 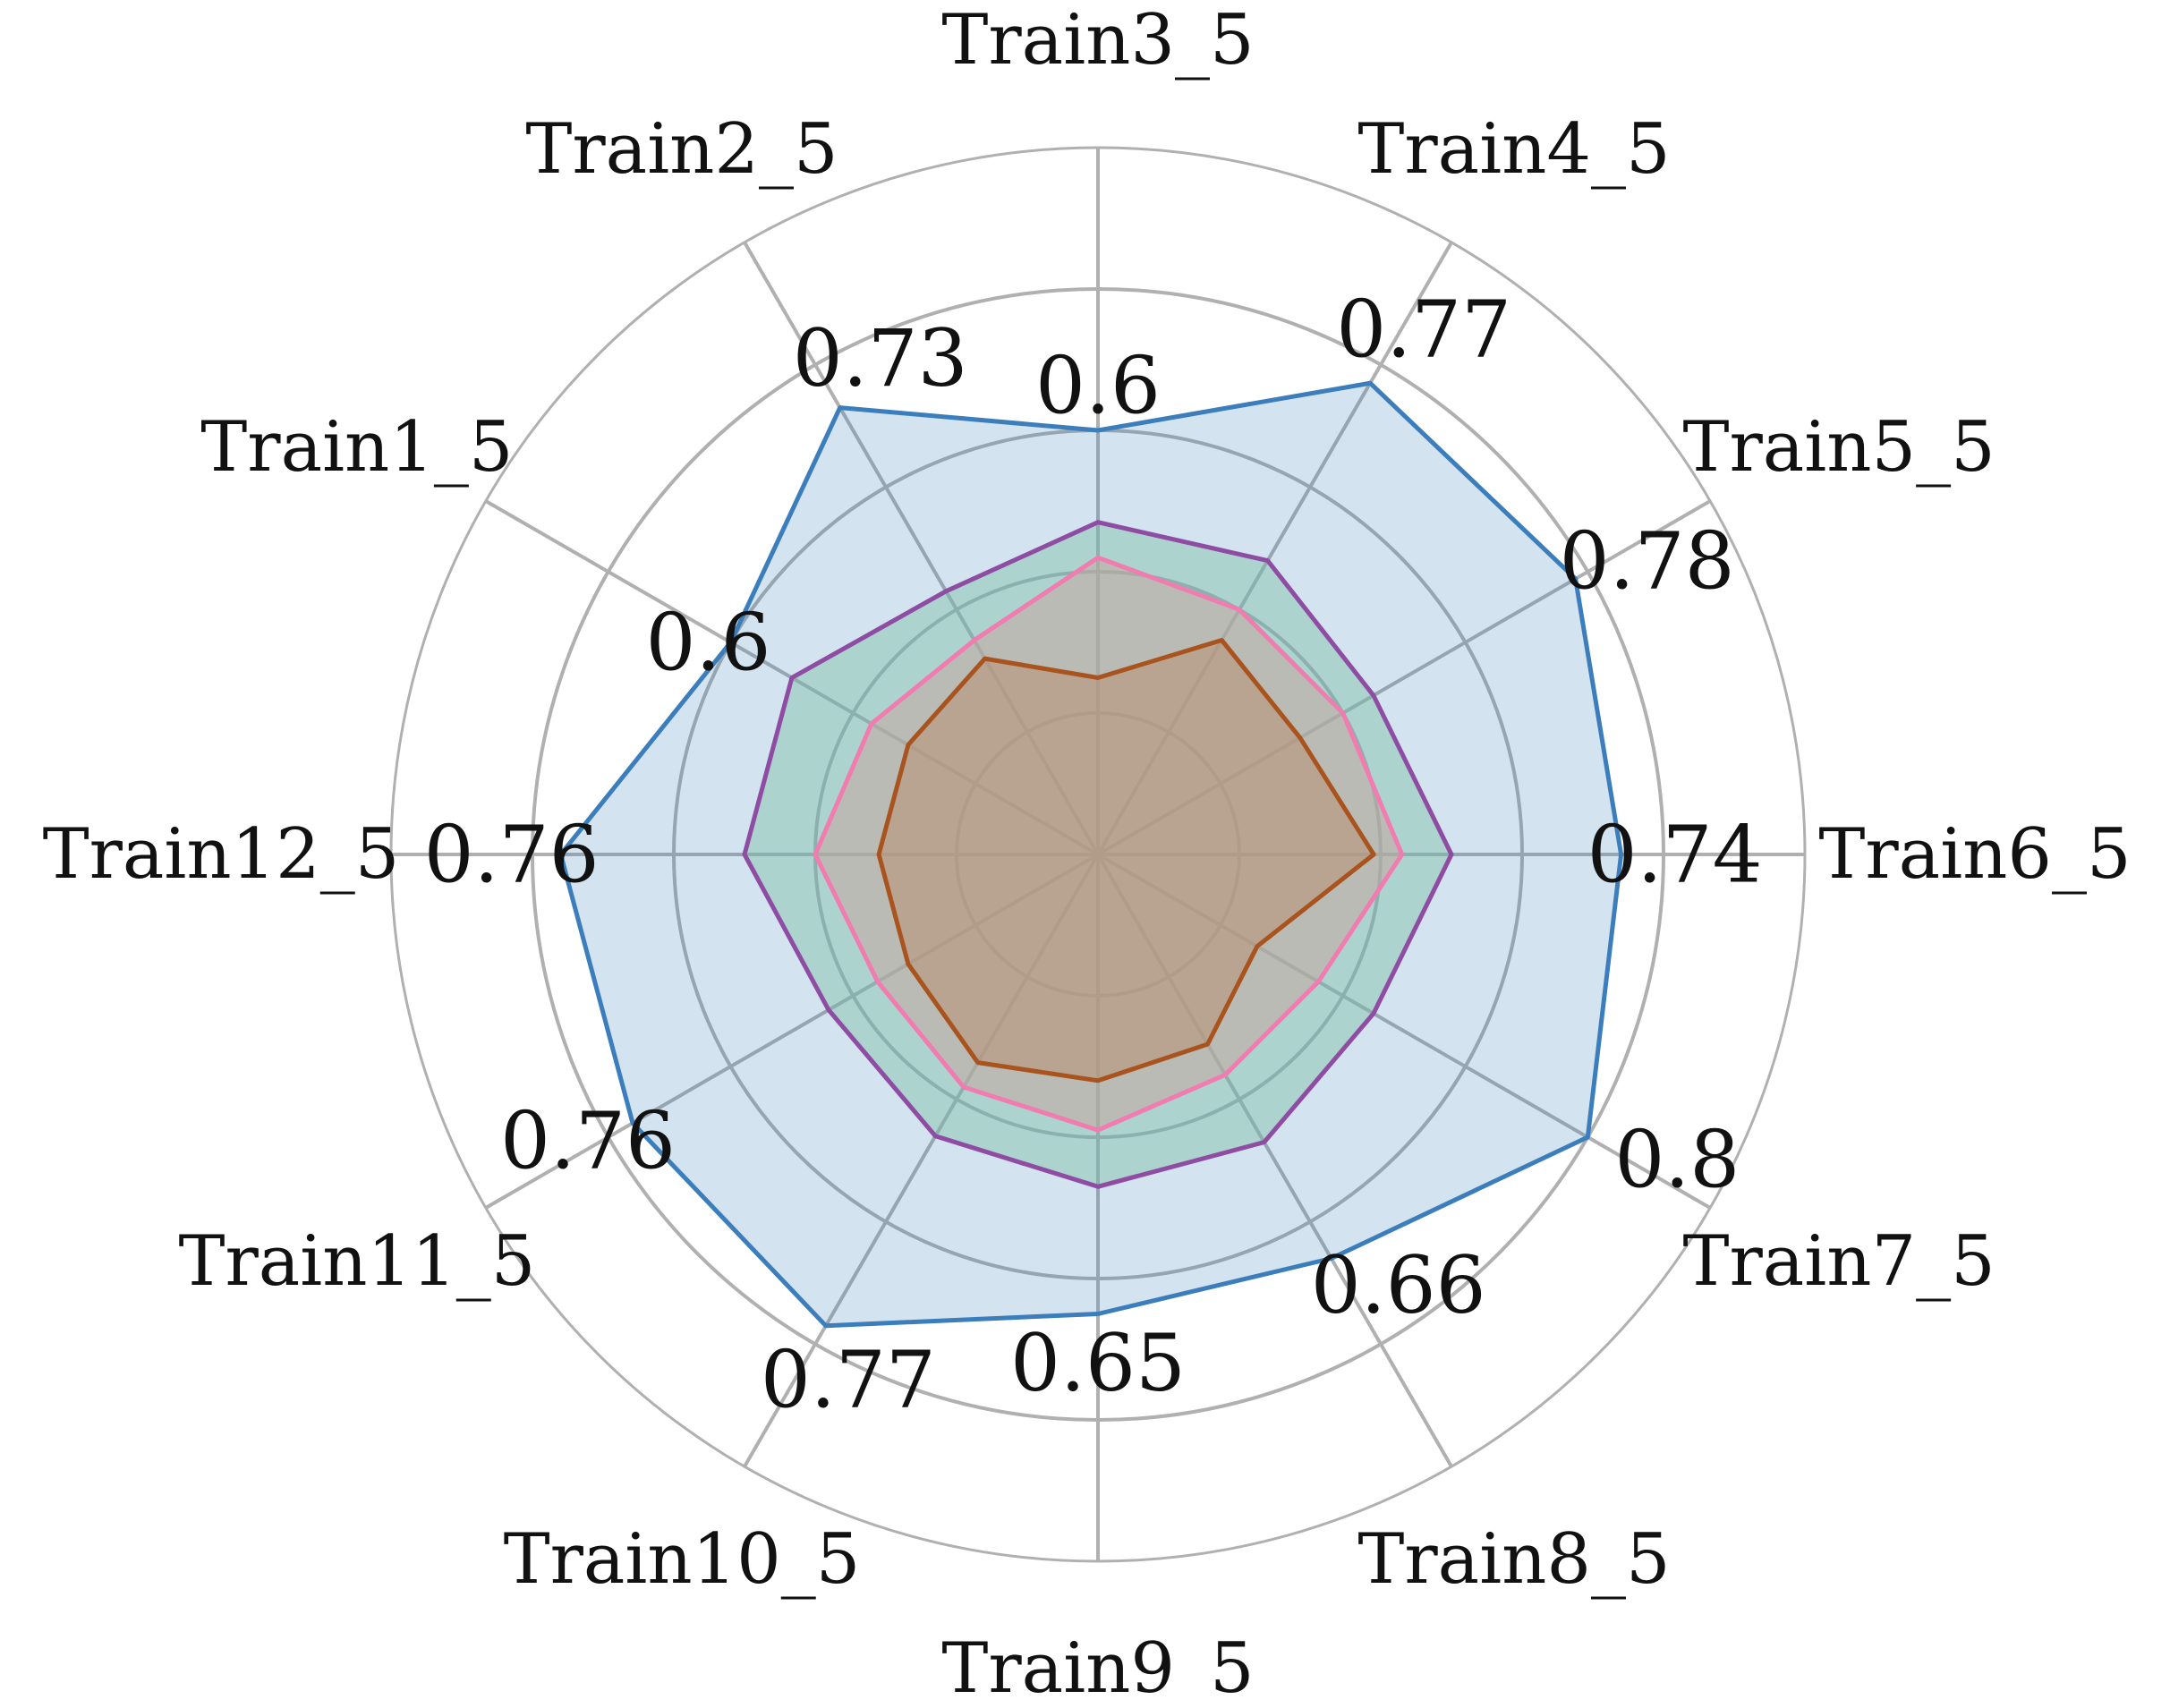 I want to click on category-label: Train7_5, so click(x=1838, y=1261).